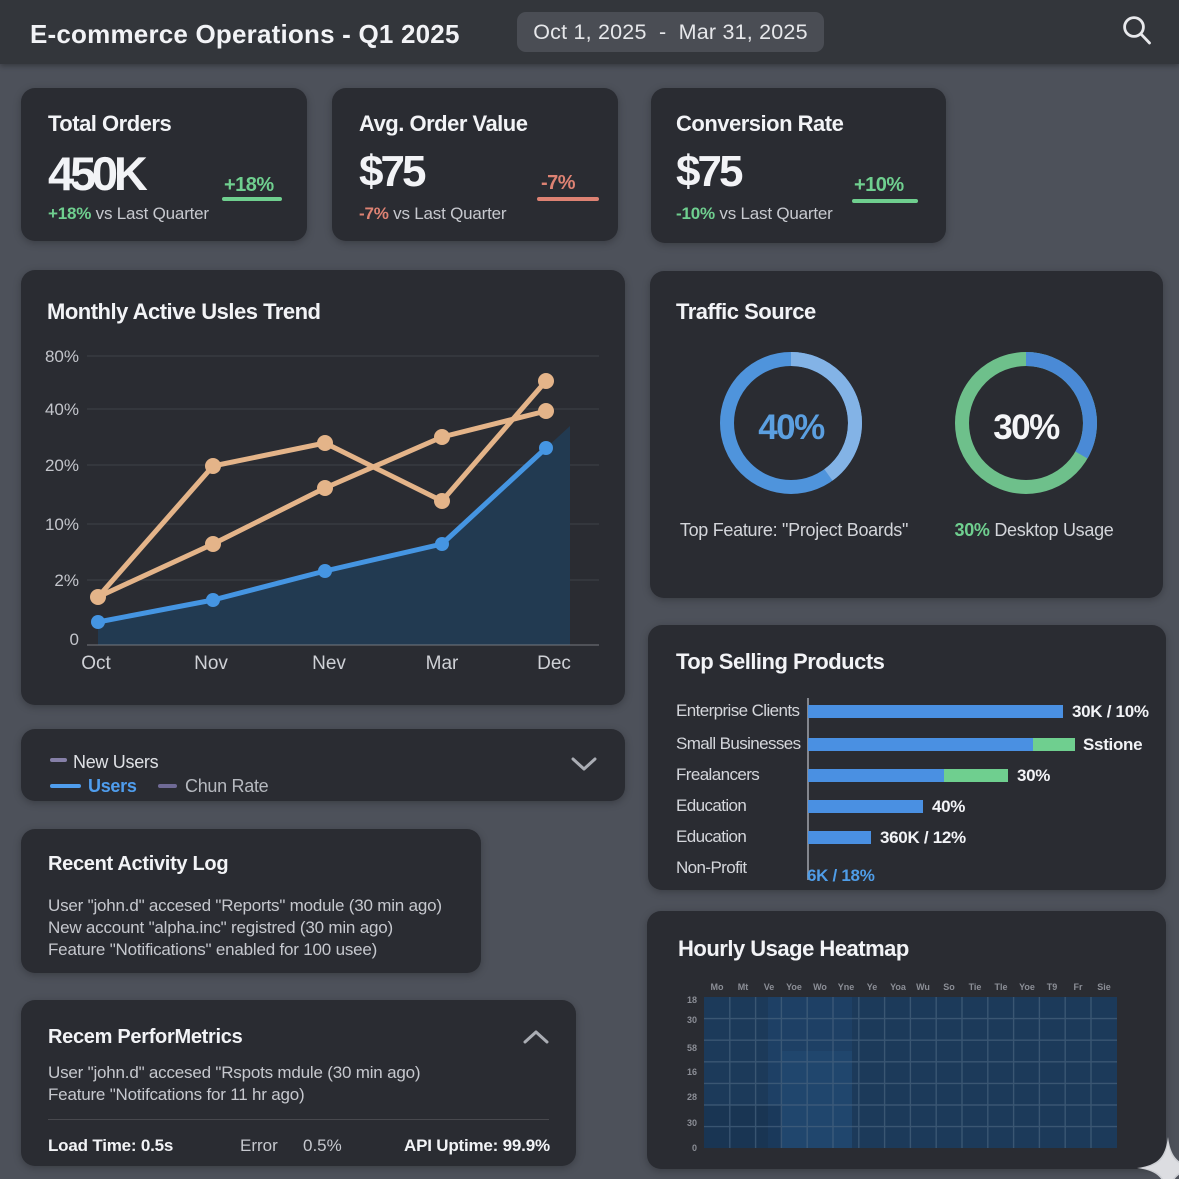 The width and height of the screenshot is (1179, 1179). I want to click on svg-text: 10%, so click(62, 524).